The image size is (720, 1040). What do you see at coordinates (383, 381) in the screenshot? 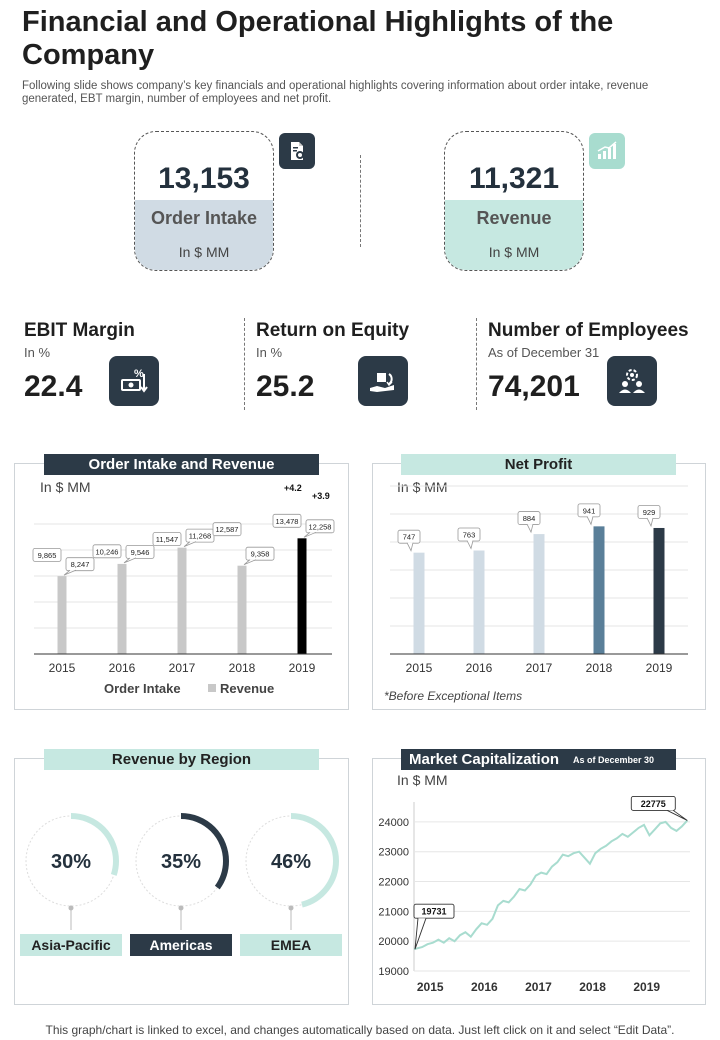
I see `hand-return-icon` at bounding box center [383, 381].